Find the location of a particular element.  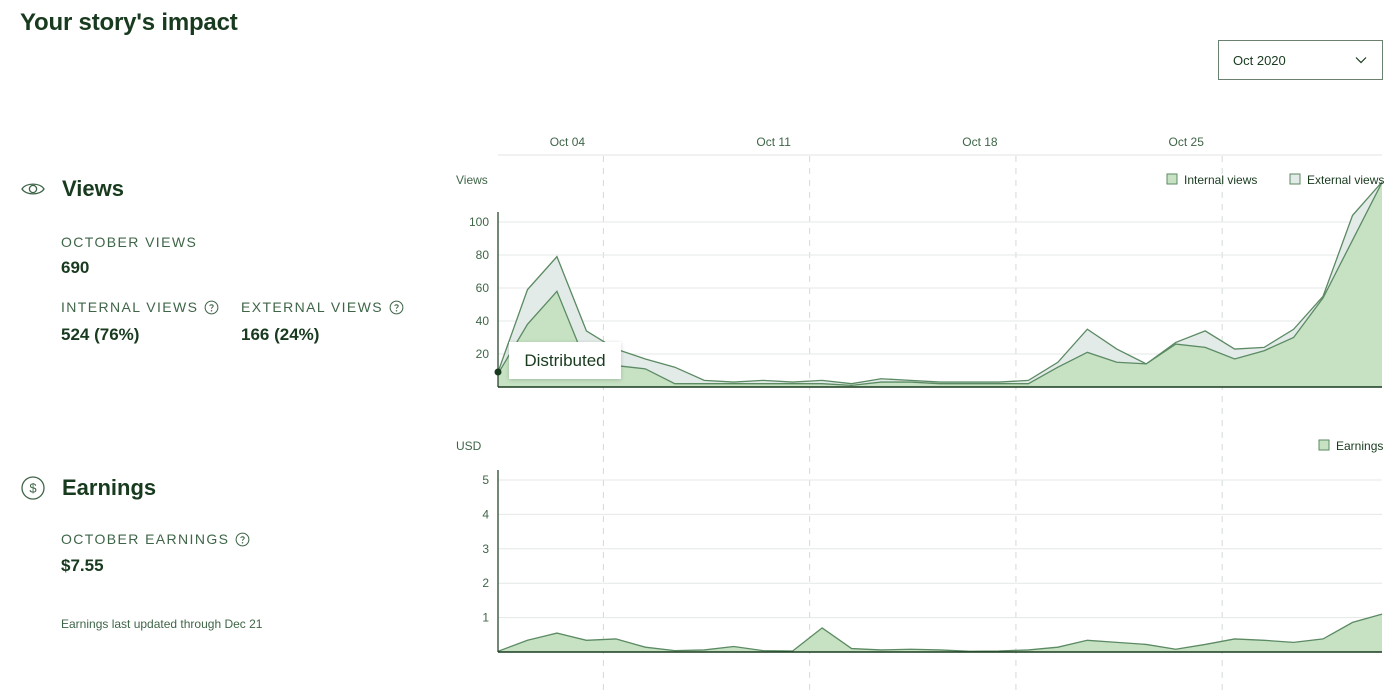

earnings-y-tick-label: 2 is located at coordinates (485, 583).